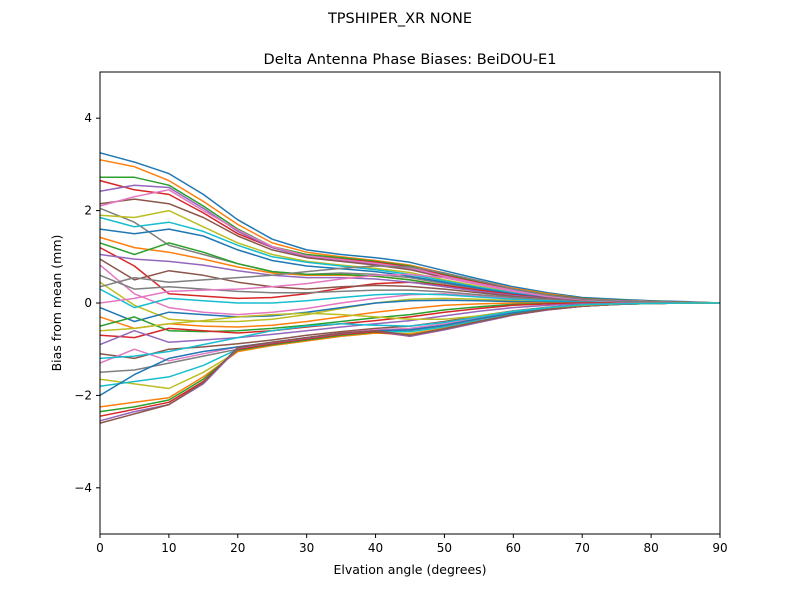 This screenshot has height=600, width=800. I want to click on x-tick-label: 60, so click(513, 548).